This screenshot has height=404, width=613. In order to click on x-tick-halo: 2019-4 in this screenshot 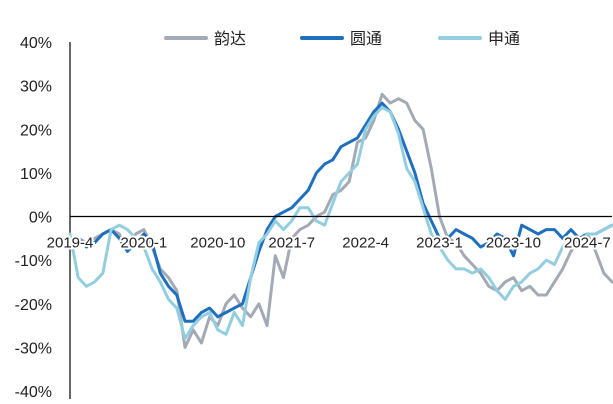, I will do `click(70, 243)`.